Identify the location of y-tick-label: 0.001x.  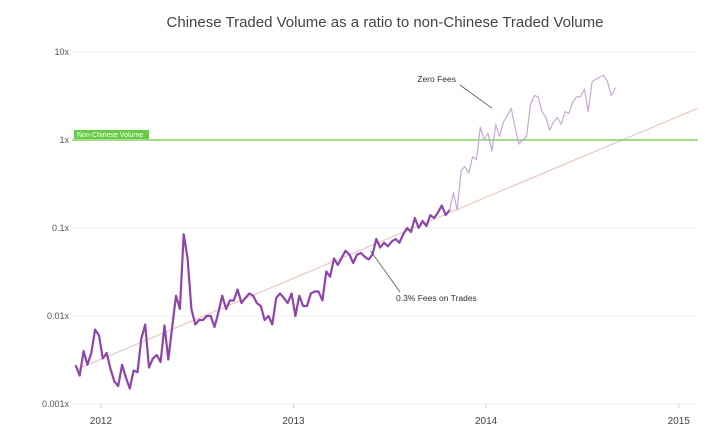
(56, 404).